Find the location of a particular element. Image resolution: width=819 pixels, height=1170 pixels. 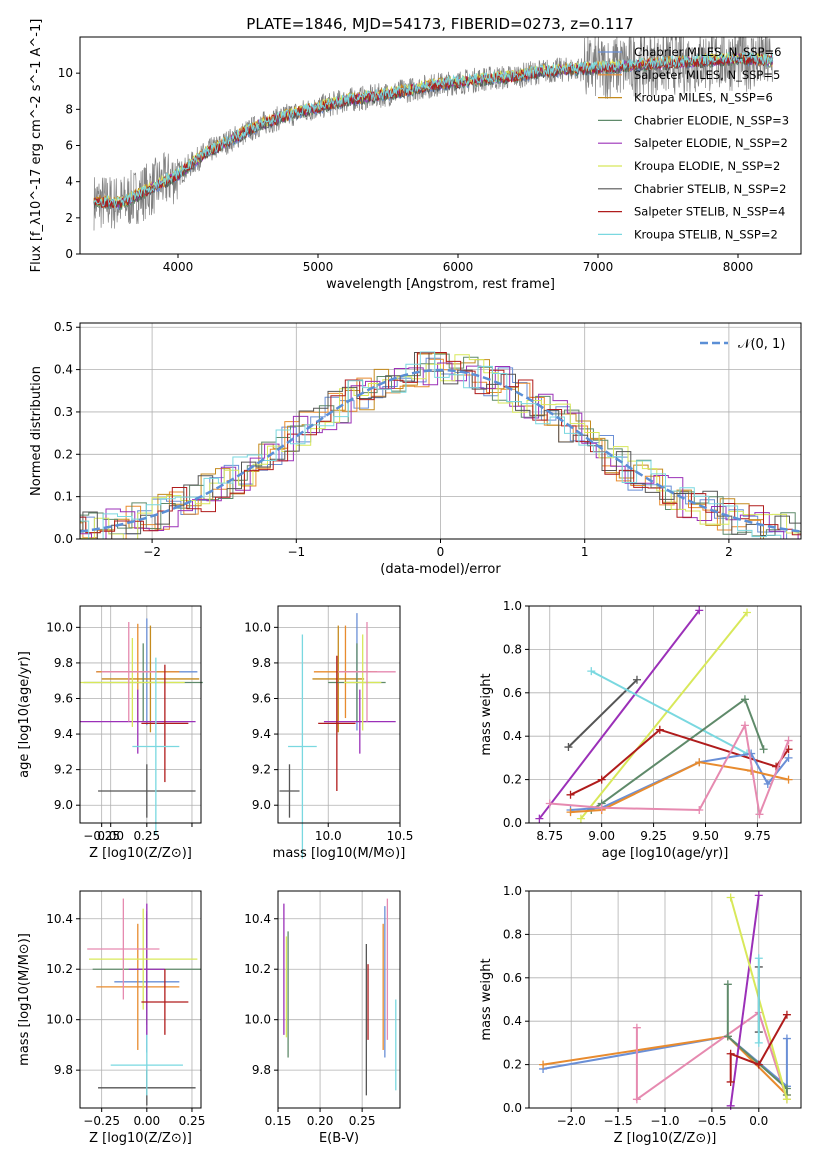

x-tick-label: 0.25 is located at coordinates (146, 836).